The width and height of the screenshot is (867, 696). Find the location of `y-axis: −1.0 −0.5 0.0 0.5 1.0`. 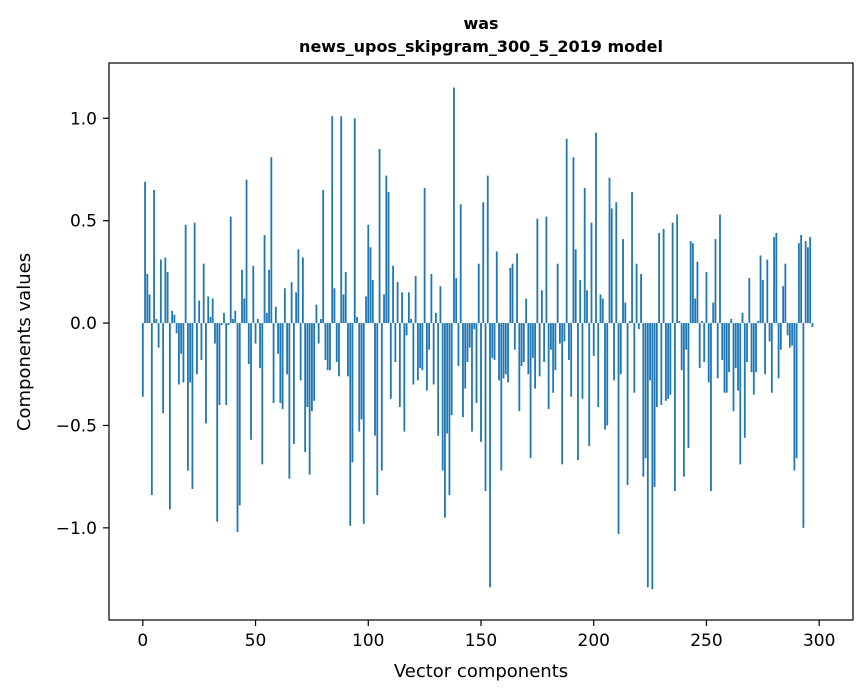

y-axis: −1.0 −0.5 0.0 0.5 1.0 is located at coordinates (82, 324).